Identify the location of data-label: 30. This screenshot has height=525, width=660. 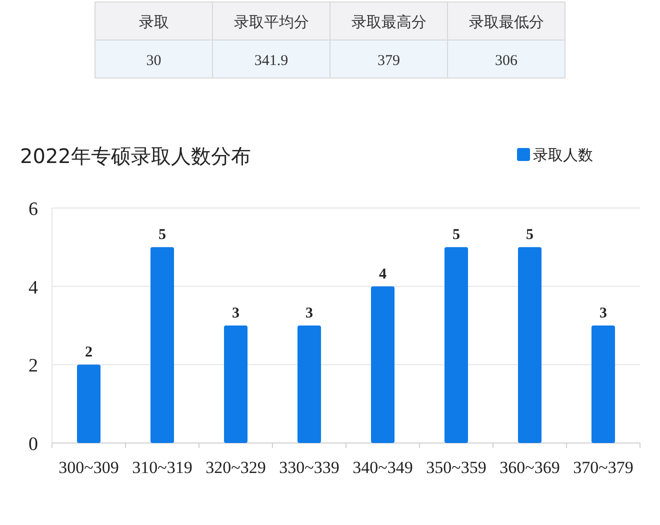
(154, 61).